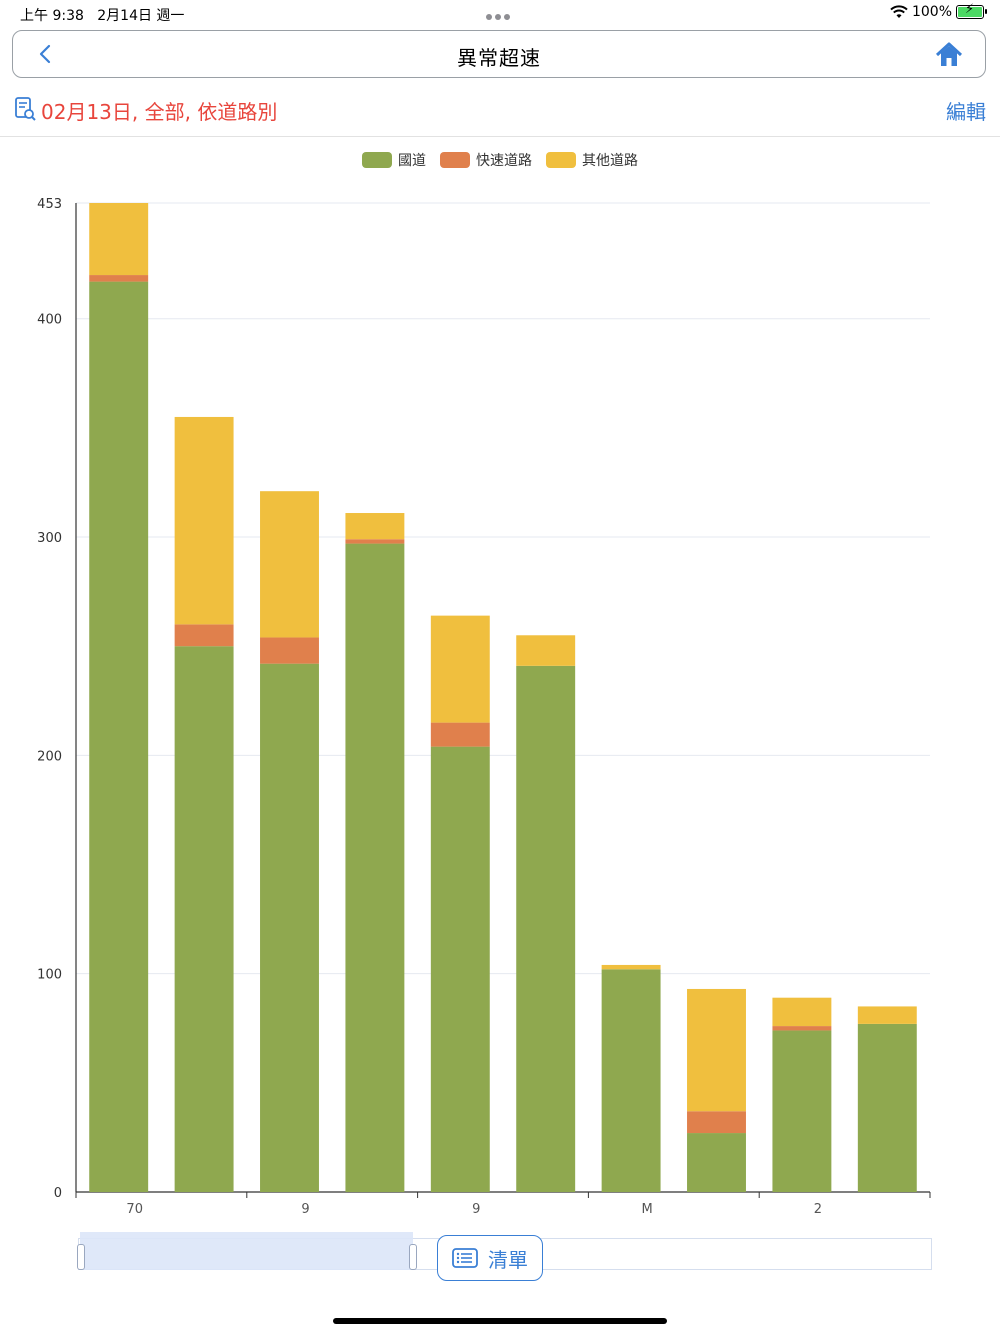 The height and width of the screenshot is (1334, 1000). Describe the element at coordinates (504, 161) in the screenshot. I see `legend-label-expressway: 快速道路` at that location.